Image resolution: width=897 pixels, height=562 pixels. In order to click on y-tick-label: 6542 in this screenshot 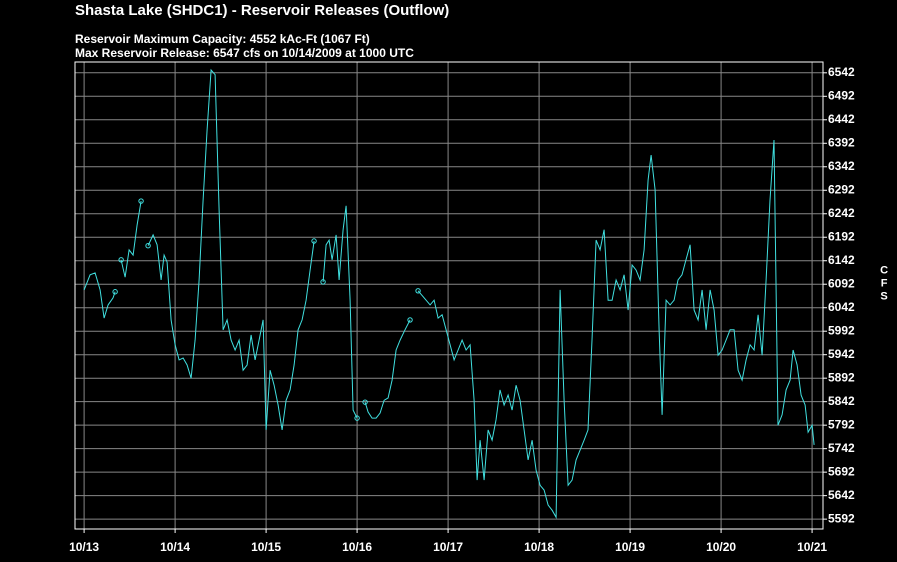, I will do `click(841, 72)`.